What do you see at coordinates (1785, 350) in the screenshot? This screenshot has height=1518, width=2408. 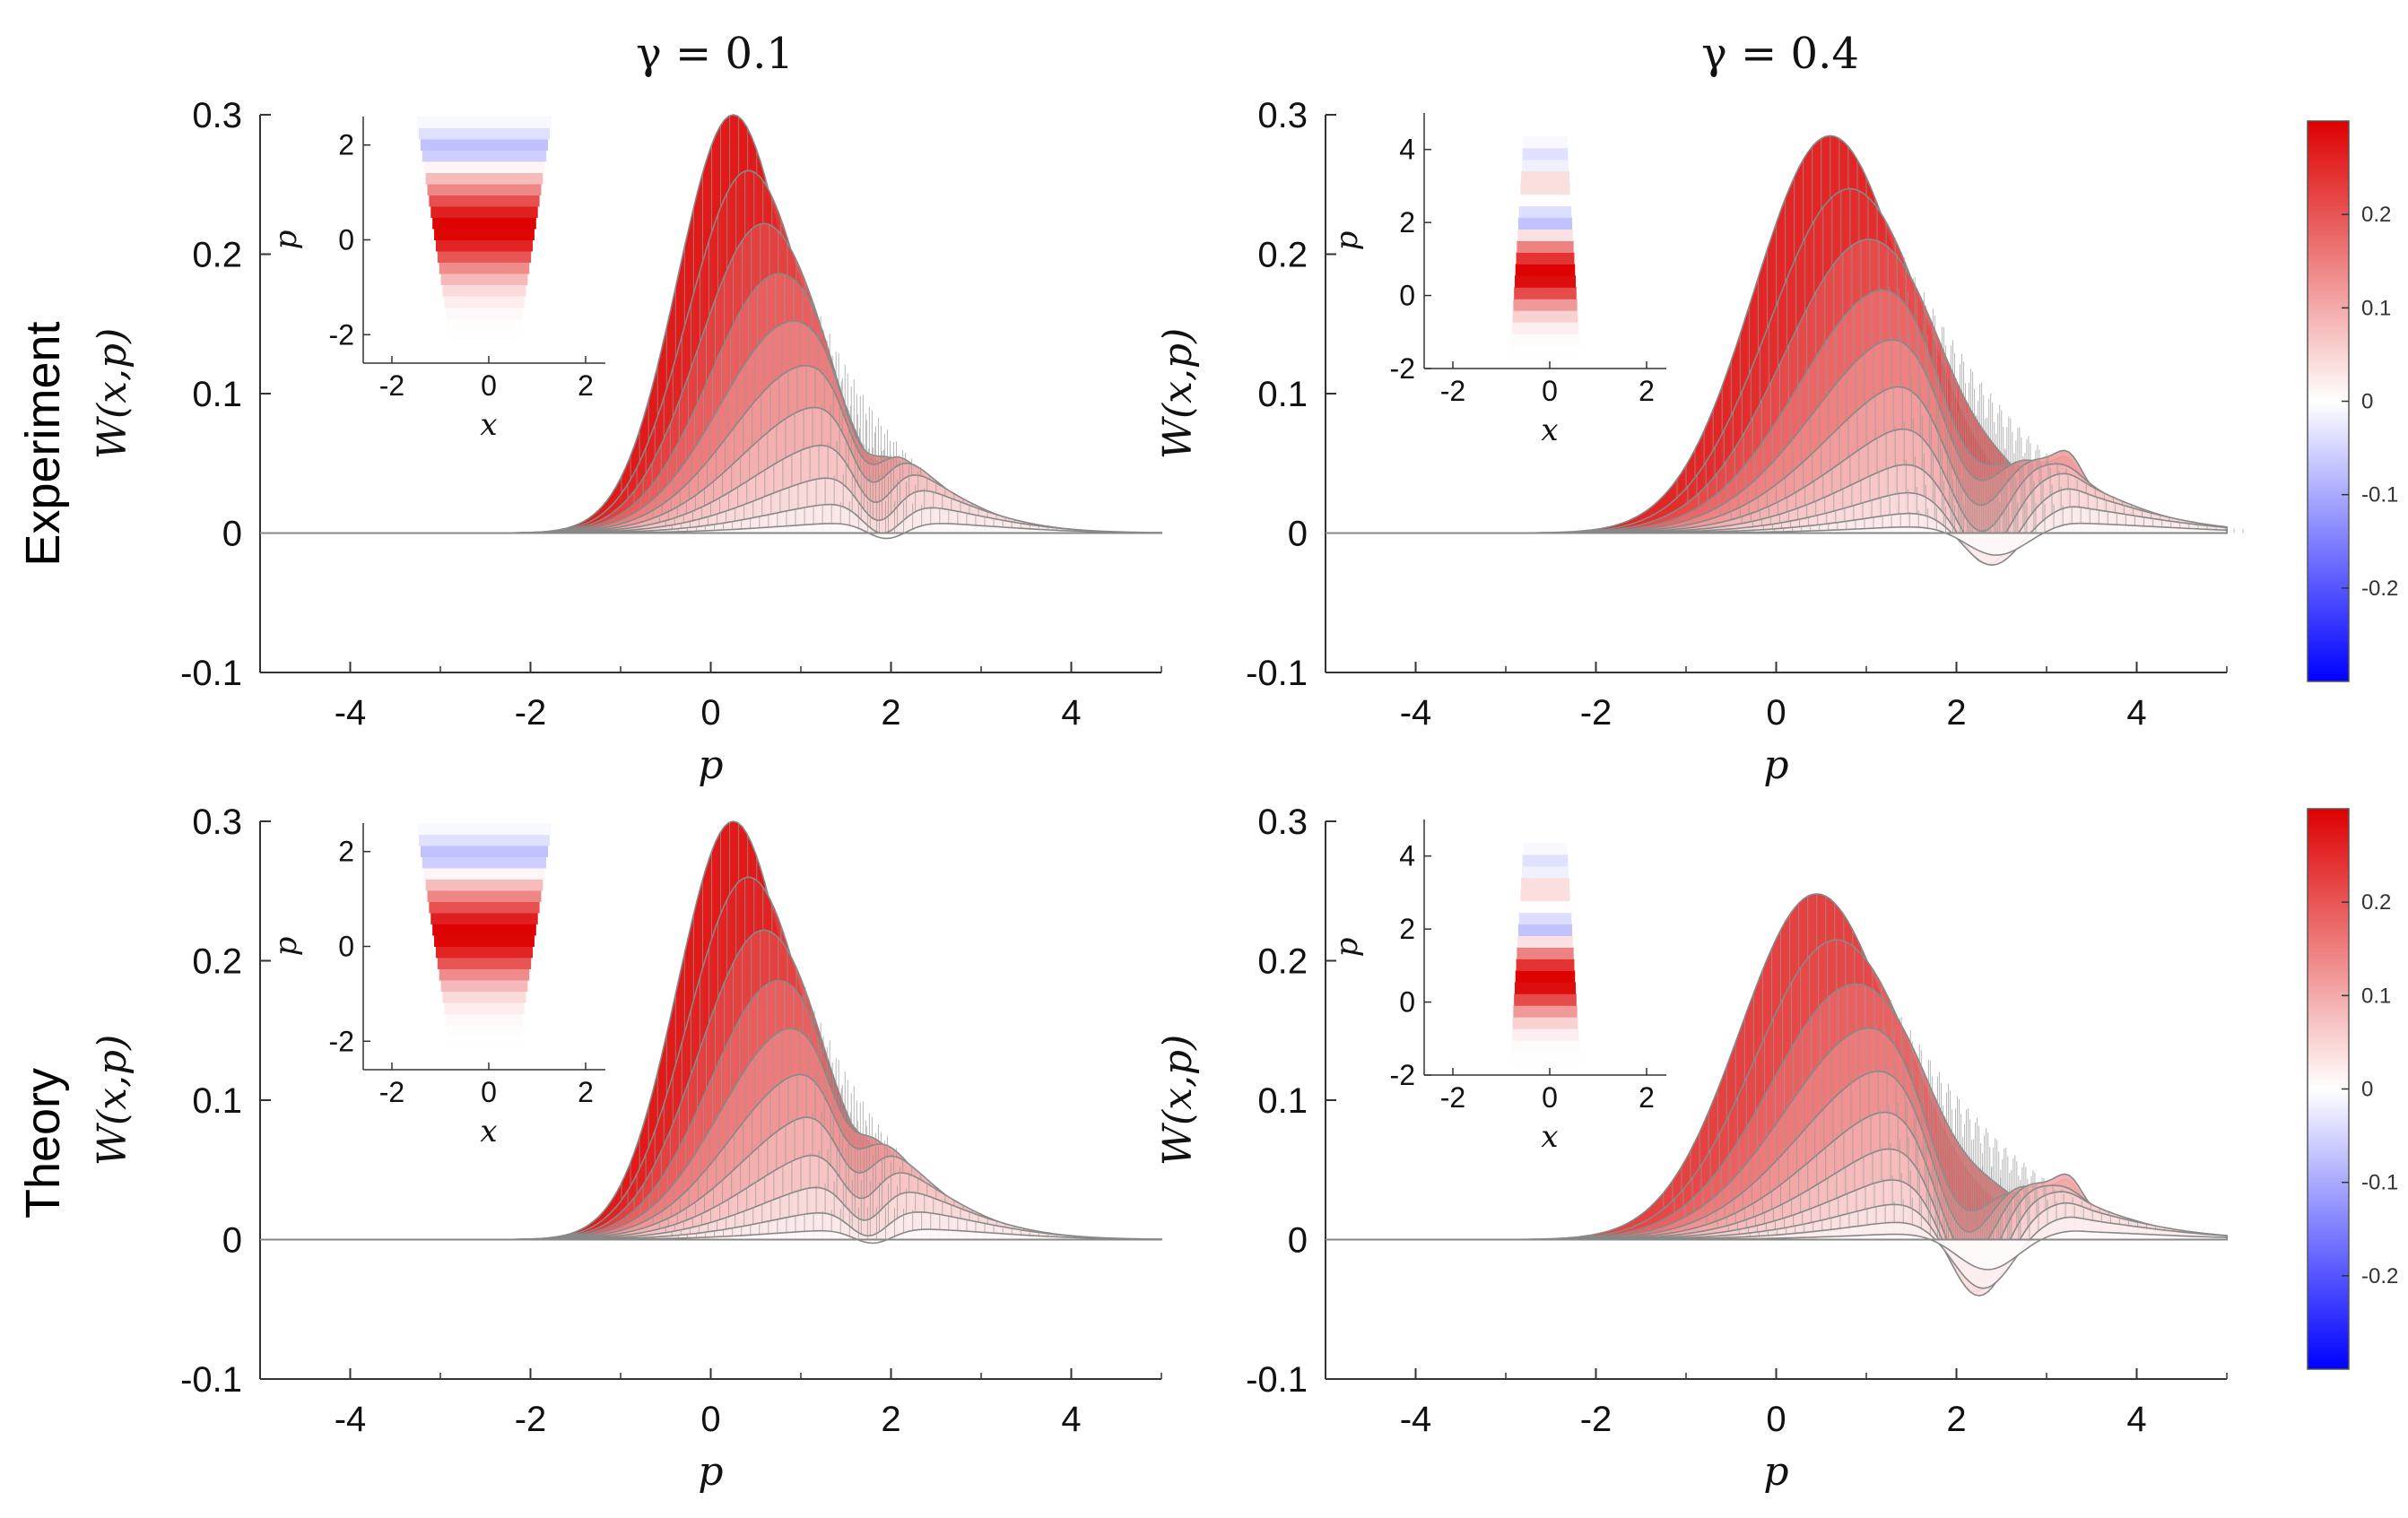 I see `surface-slices` at bounding box center [1785, 350].